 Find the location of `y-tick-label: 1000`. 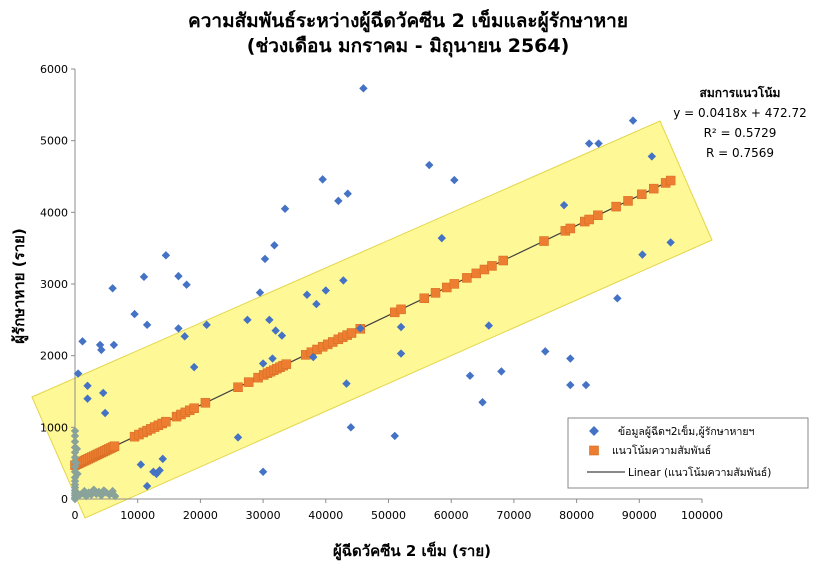

y-tick-label: 1000 is located at coordinates (54, 427).